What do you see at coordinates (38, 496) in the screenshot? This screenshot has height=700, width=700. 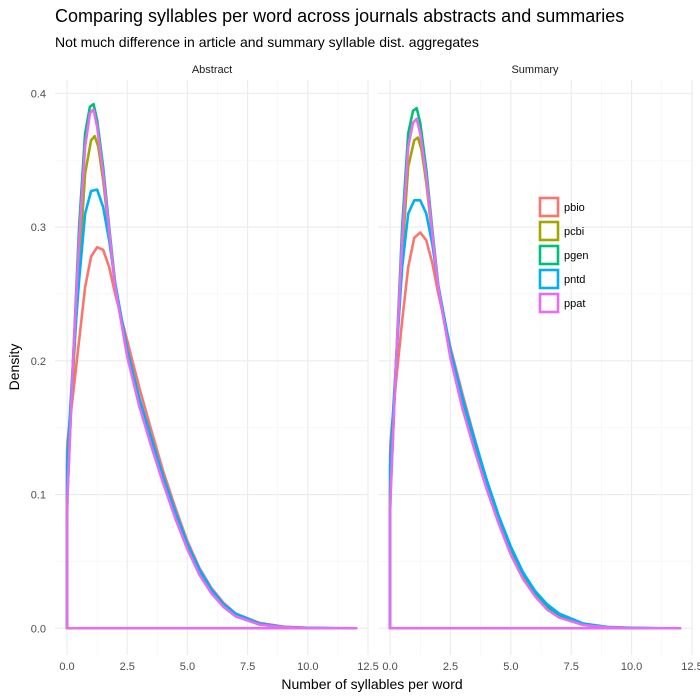 I see `y-tick-label: 0.1` at bounding box center [38, 496].